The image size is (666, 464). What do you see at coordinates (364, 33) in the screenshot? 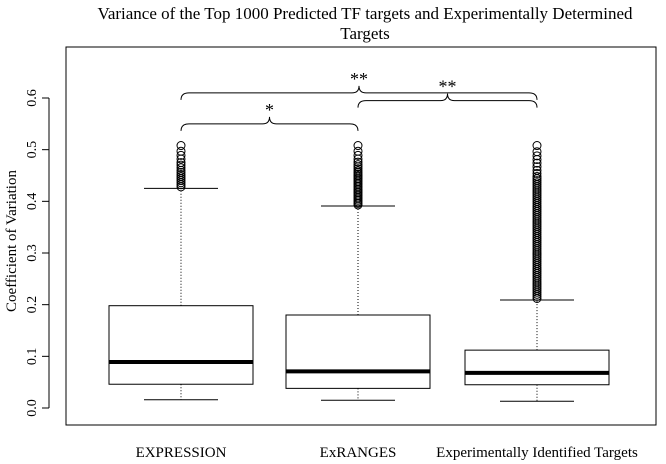
I see `chart-title-line-2: Targets` at bounding box center [364, 33].